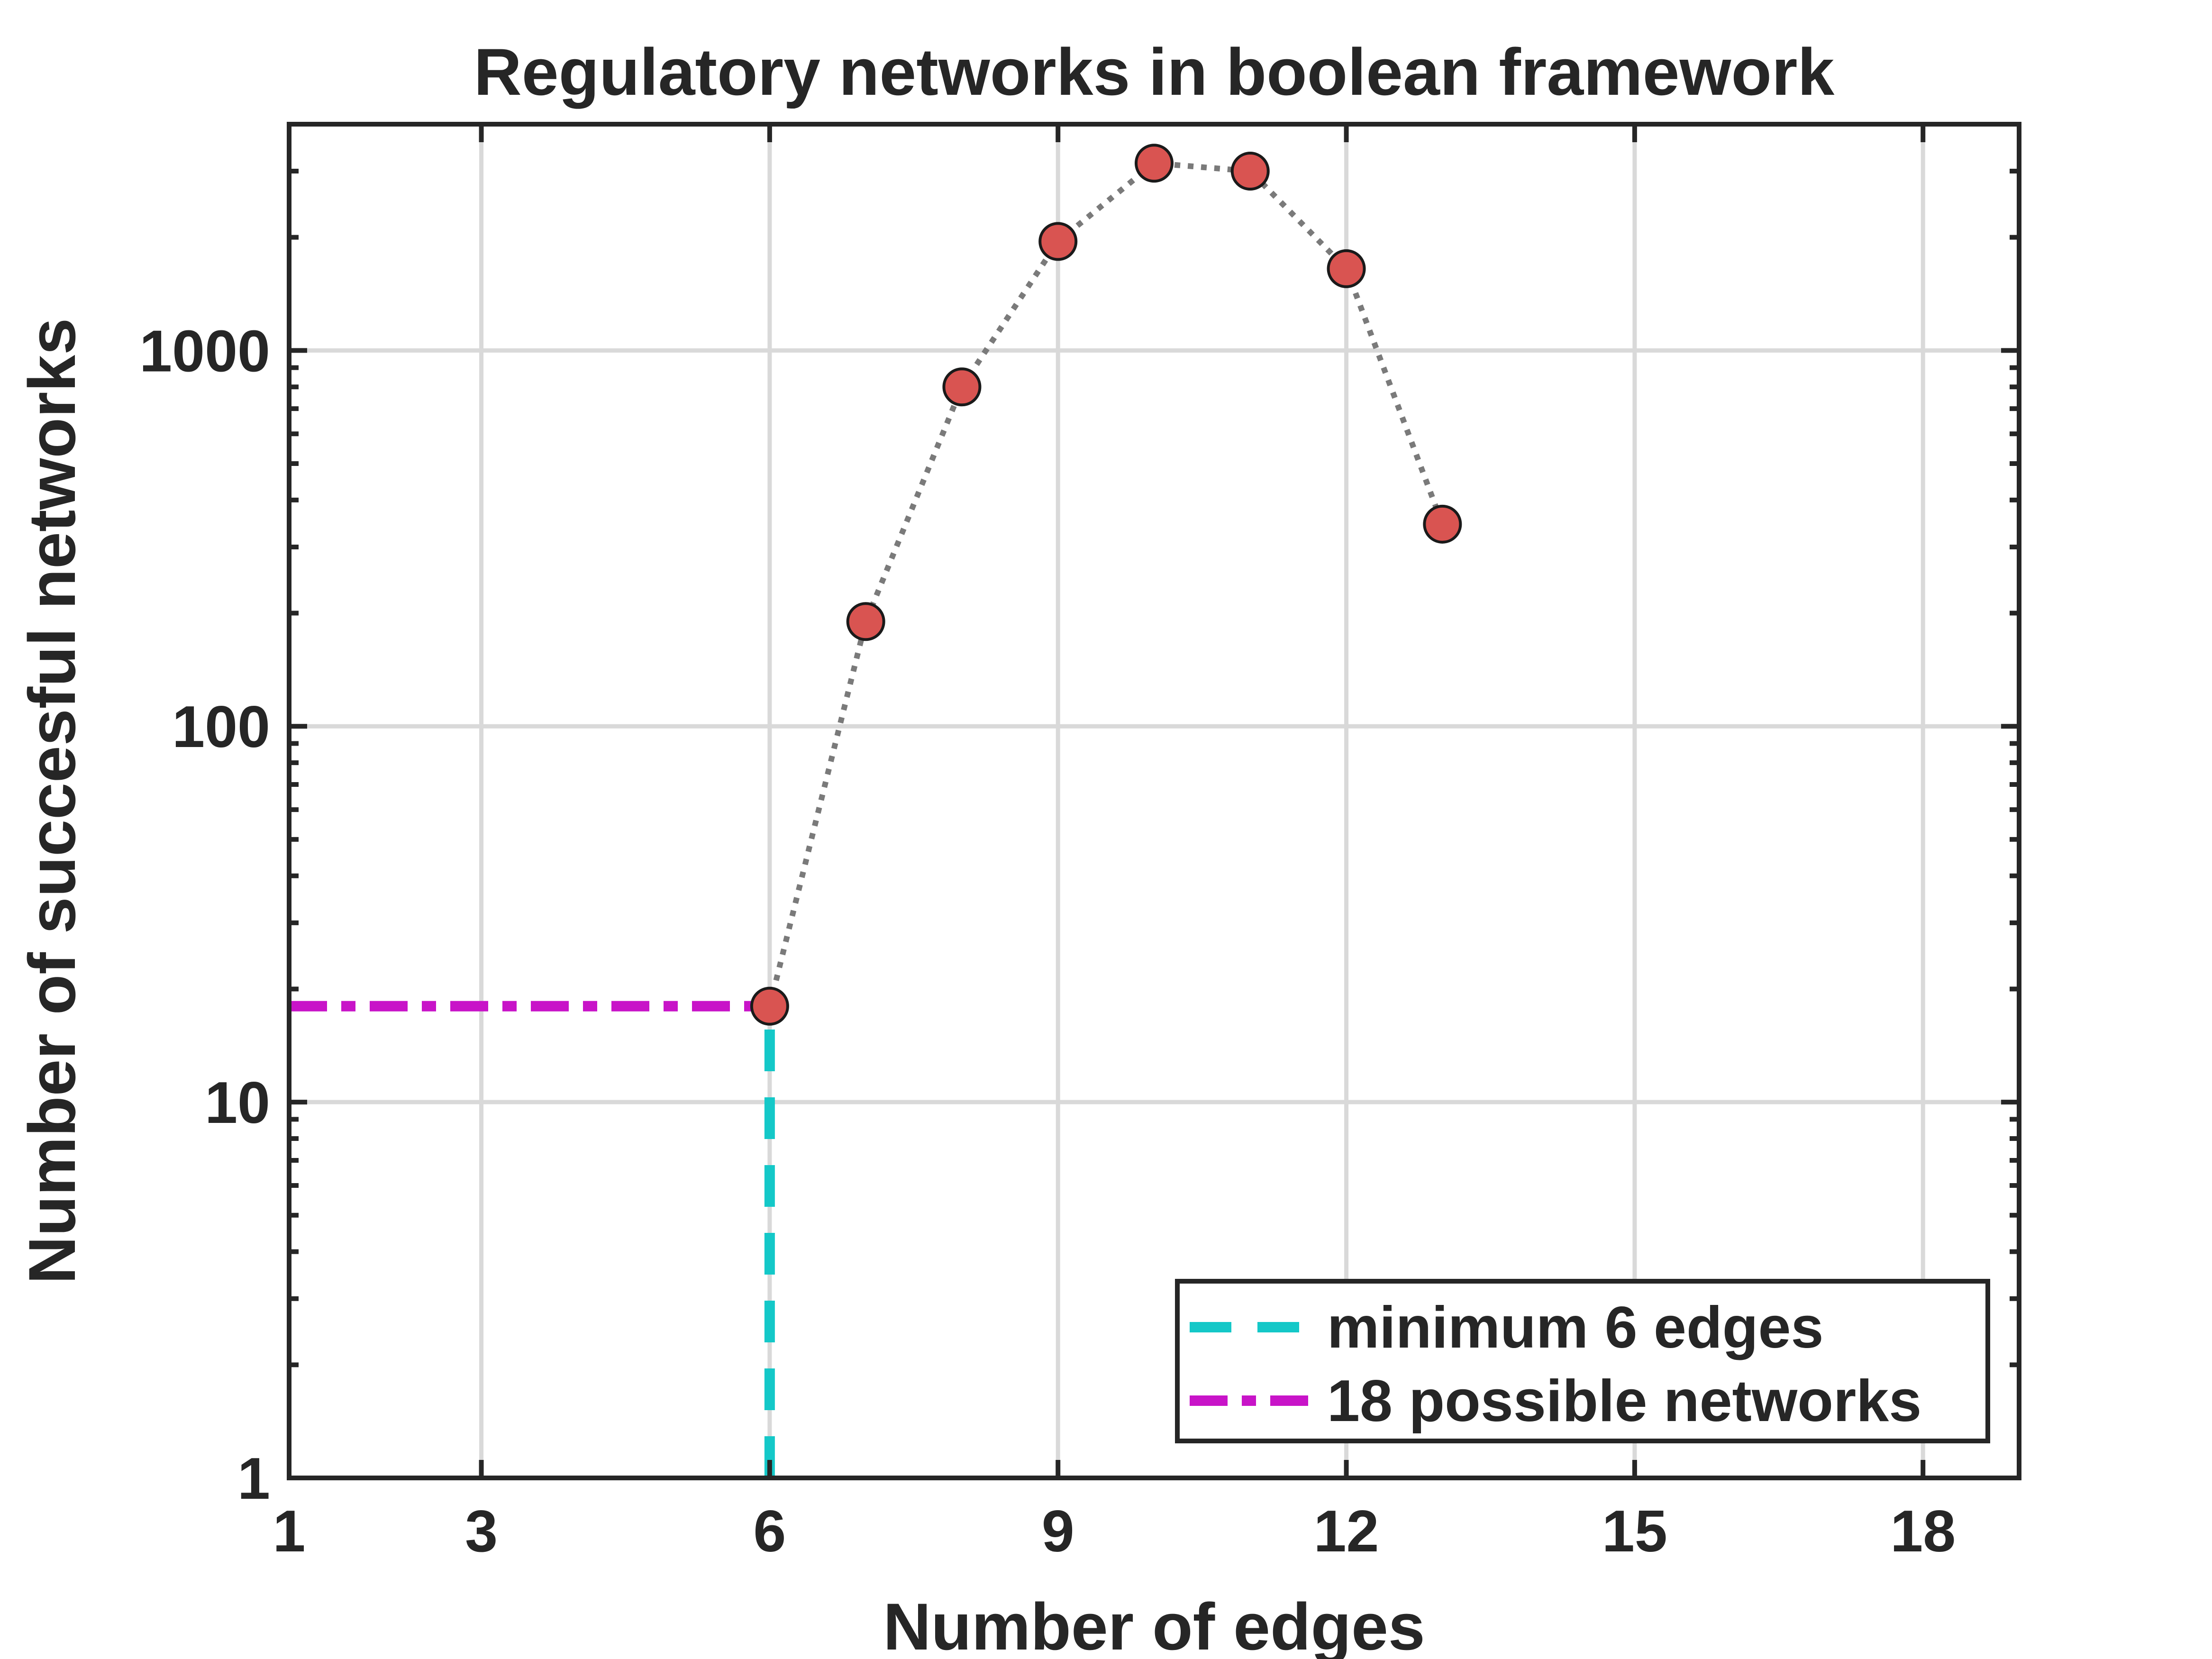 This screenshot has width=2212, height=1659. Describe the element at coordinates (1346, 1531) in the screenshot. I see `x-tick-label: 12` at that location.